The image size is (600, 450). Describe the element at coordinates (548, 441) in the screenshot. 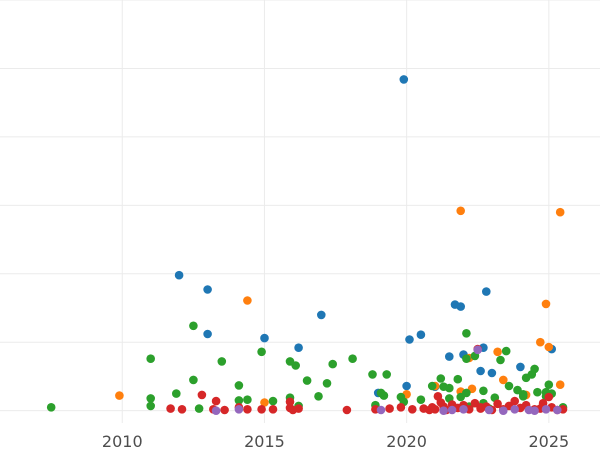

I see `x-tick-label: 2025` at that location.